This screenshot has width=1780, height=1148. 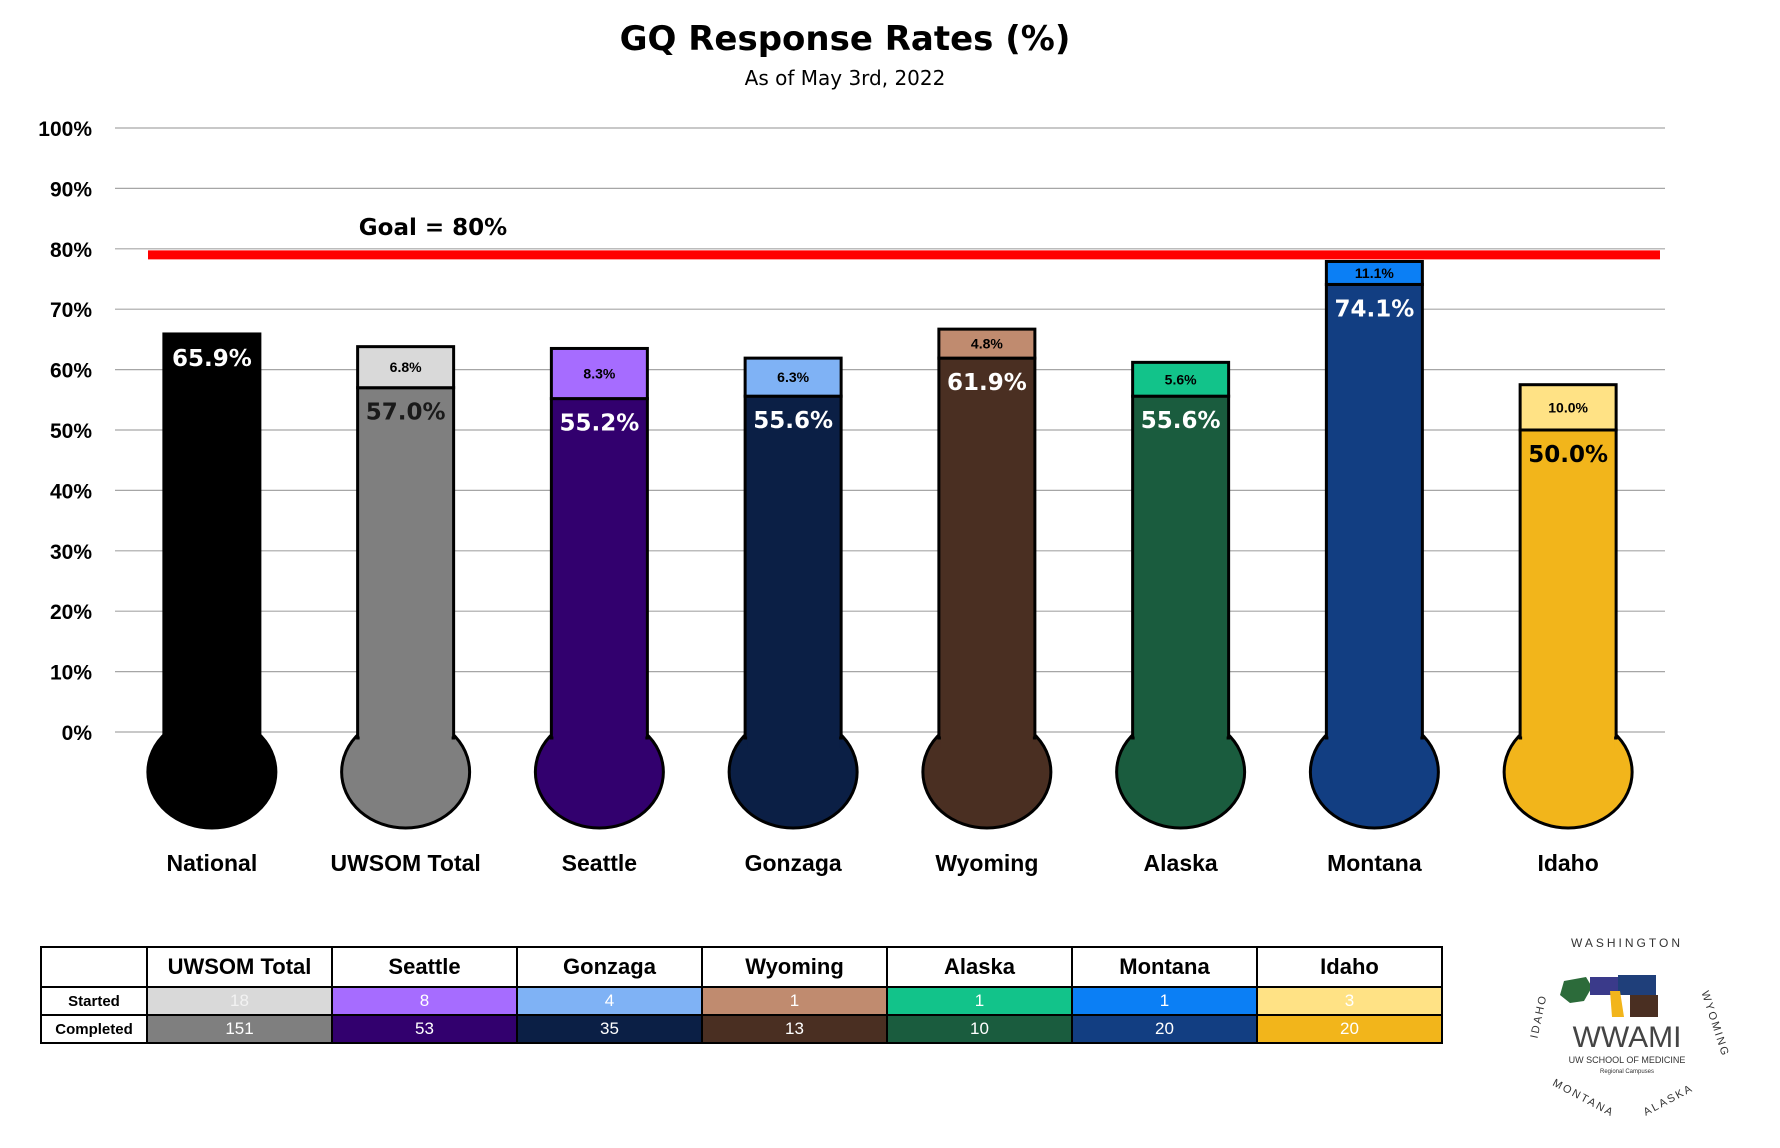 I want to click on y-axis-ticks: 0% 10% 20% 30% 40% 50% 60% 70% 80% 90% 100%, so click(x=65, y=431).